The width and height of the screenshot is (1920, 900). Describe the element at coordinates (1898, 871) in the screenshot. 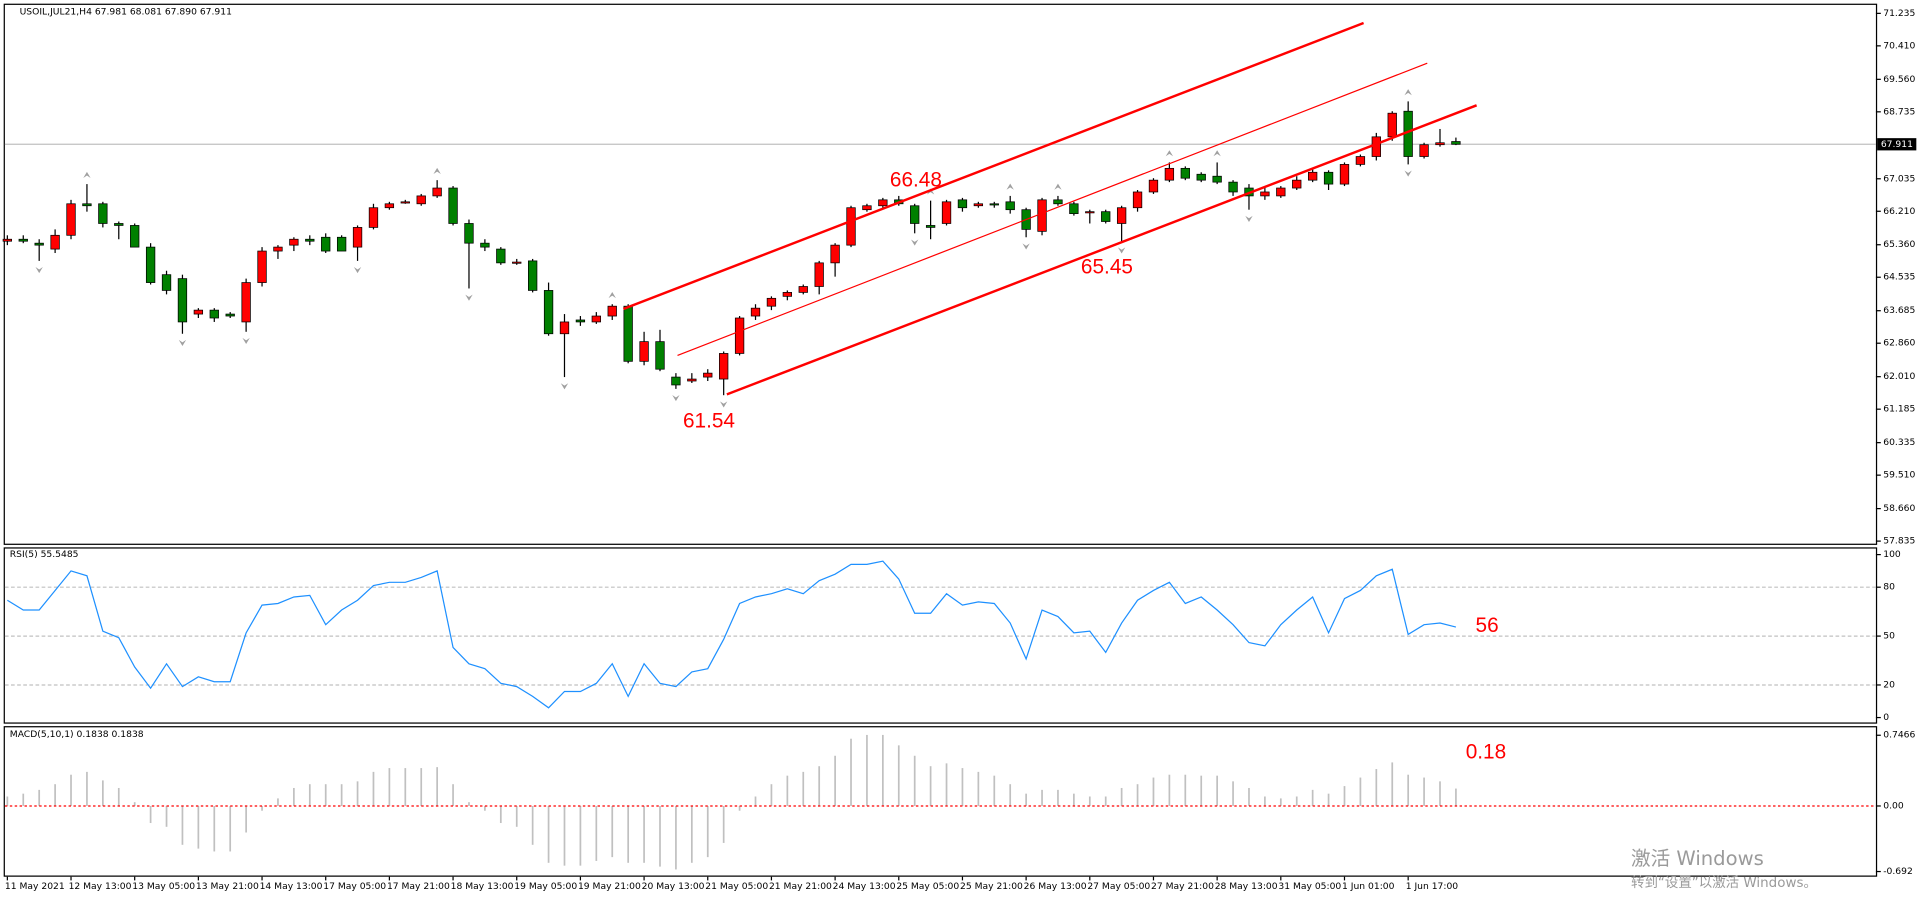

I see `y-tick-label: -0.692` at that location.